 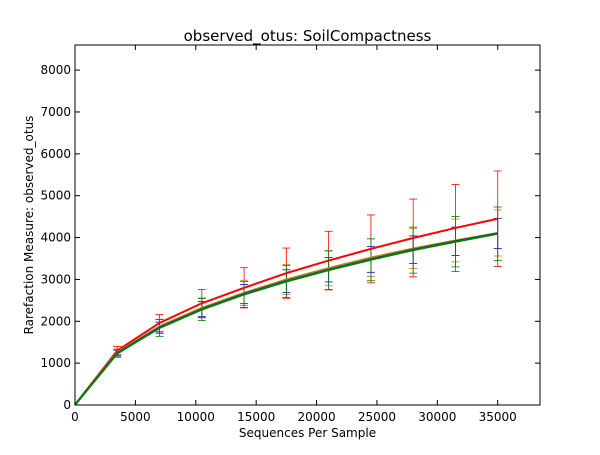 What do you see at coordinates (377, 417) in the screenshot?
I see `x-tick-label: 25000` at bounding box center [377, 417].